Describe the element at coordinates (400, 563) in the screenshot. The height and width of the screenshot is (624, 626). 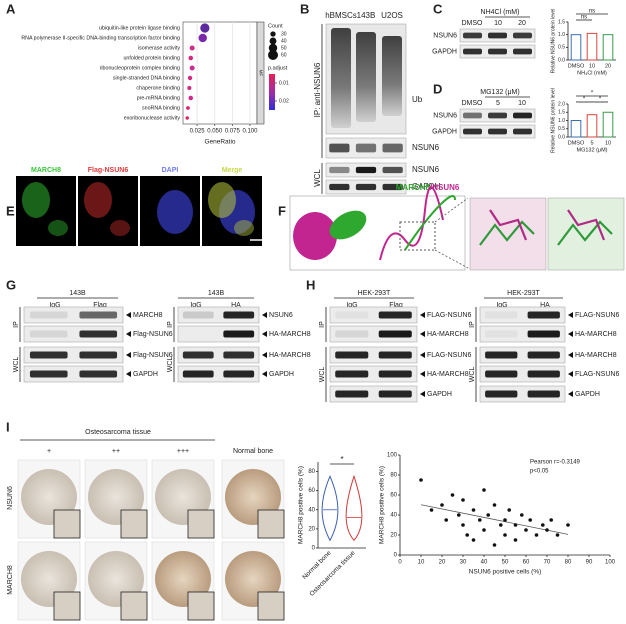
I see `x-tick-label: 0` at that location.